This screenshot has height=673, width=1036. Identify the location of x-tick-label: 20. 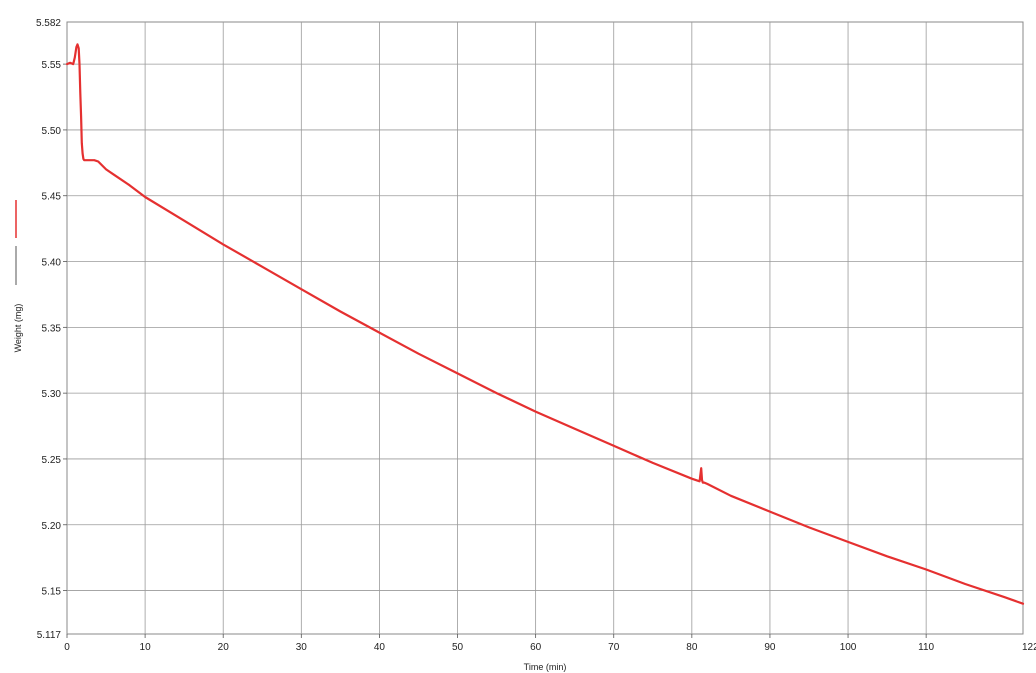
(224, 647).